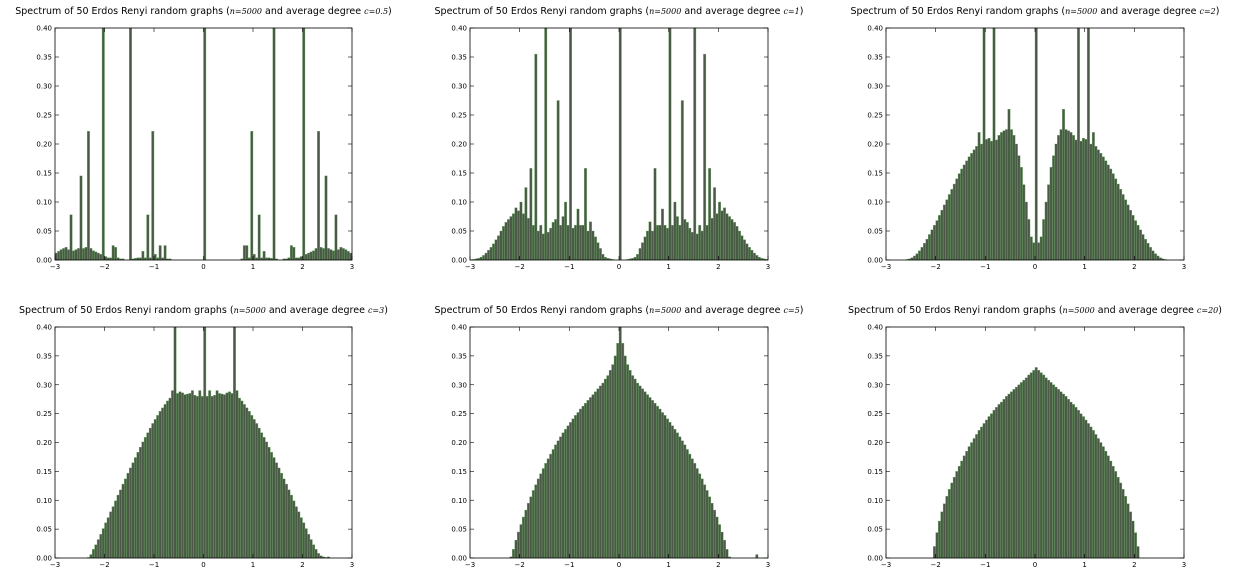 This screenshot has height=571, width=1236. I want to click on y-tick-label: 0.10, so click(875, 501).